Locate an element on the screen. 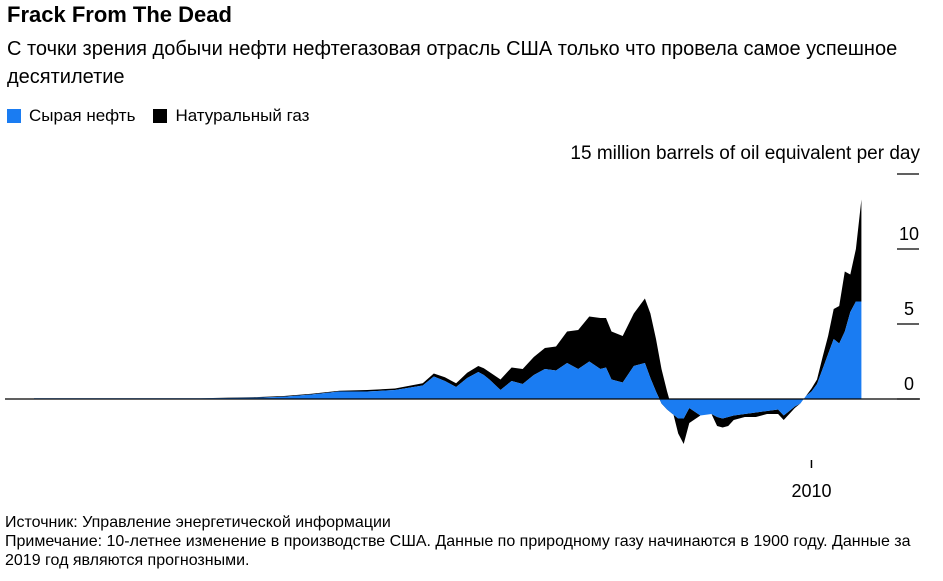 Image resolution: width=943 pixels, height=581 pixels. legend-swatch-gas is located at coordinates (160, 116).